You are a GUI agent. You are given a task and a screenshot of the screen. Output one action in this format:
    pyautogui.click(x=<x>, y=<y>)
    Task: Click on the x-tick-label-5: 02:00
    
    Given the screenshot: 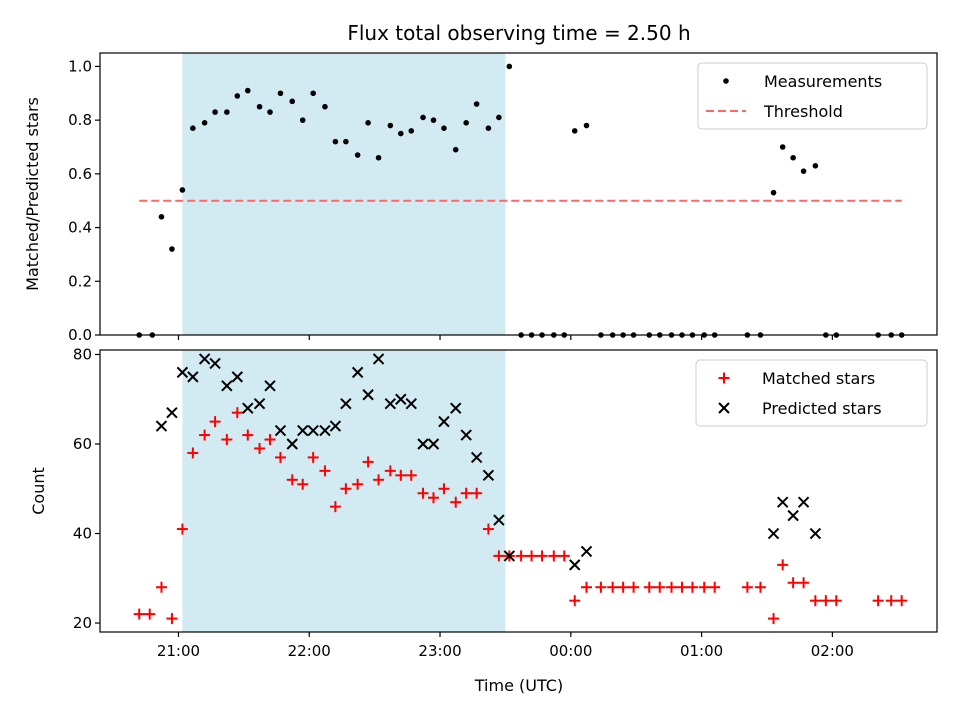 What is the action you would take?
    pyautogui.click(x=832, y=651)
    